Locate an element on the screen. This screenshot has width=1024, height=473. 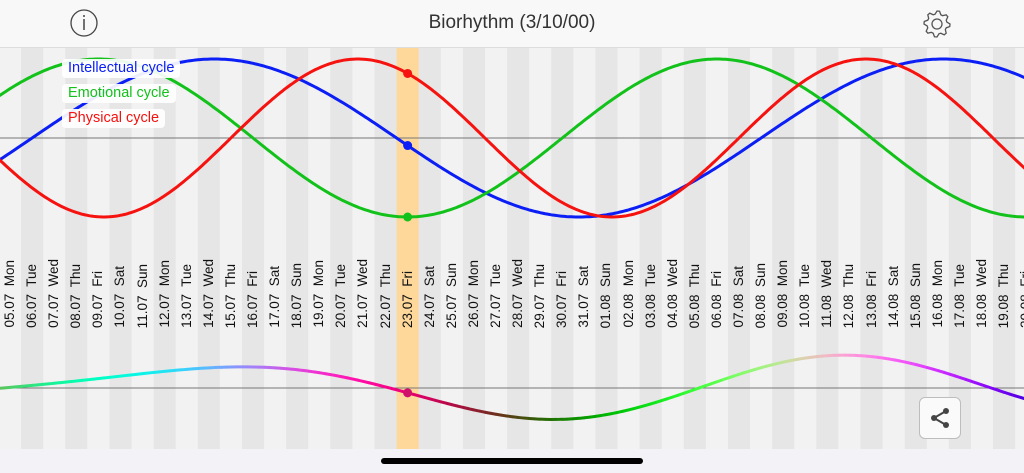
gear-icon is located at coordinates (937, 24).